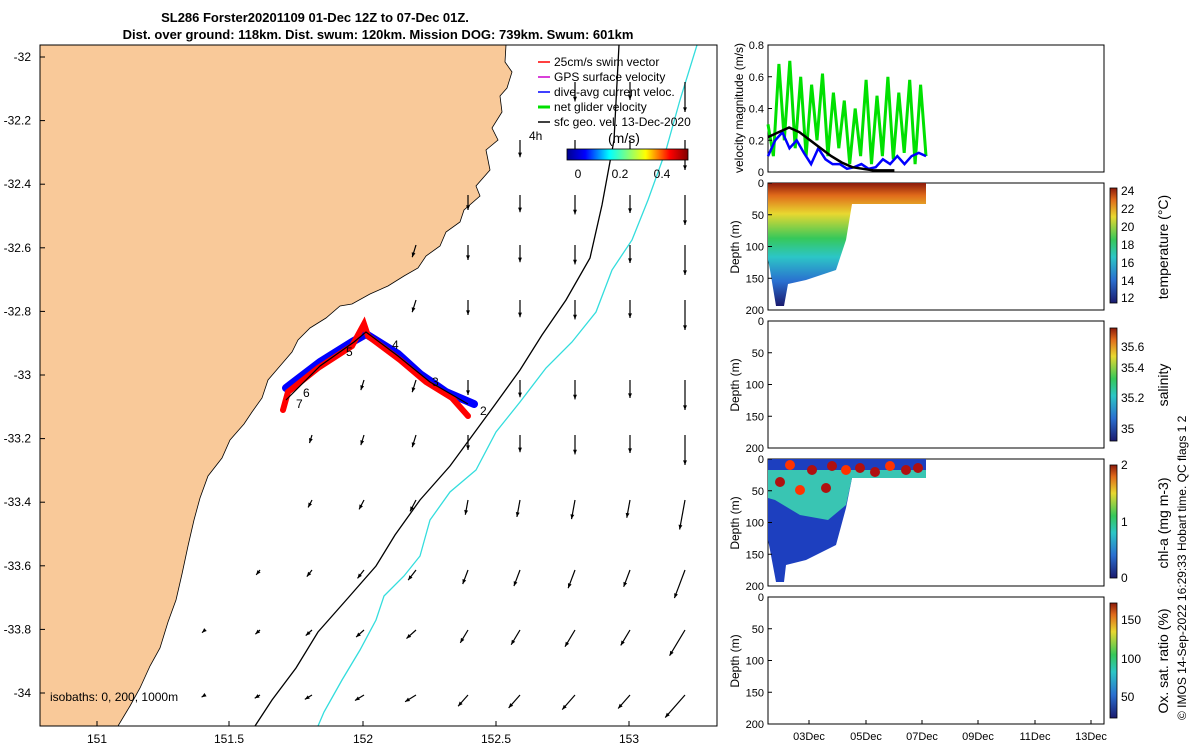  I want to click on map-y-tick: -32.4, so click(18, 184).